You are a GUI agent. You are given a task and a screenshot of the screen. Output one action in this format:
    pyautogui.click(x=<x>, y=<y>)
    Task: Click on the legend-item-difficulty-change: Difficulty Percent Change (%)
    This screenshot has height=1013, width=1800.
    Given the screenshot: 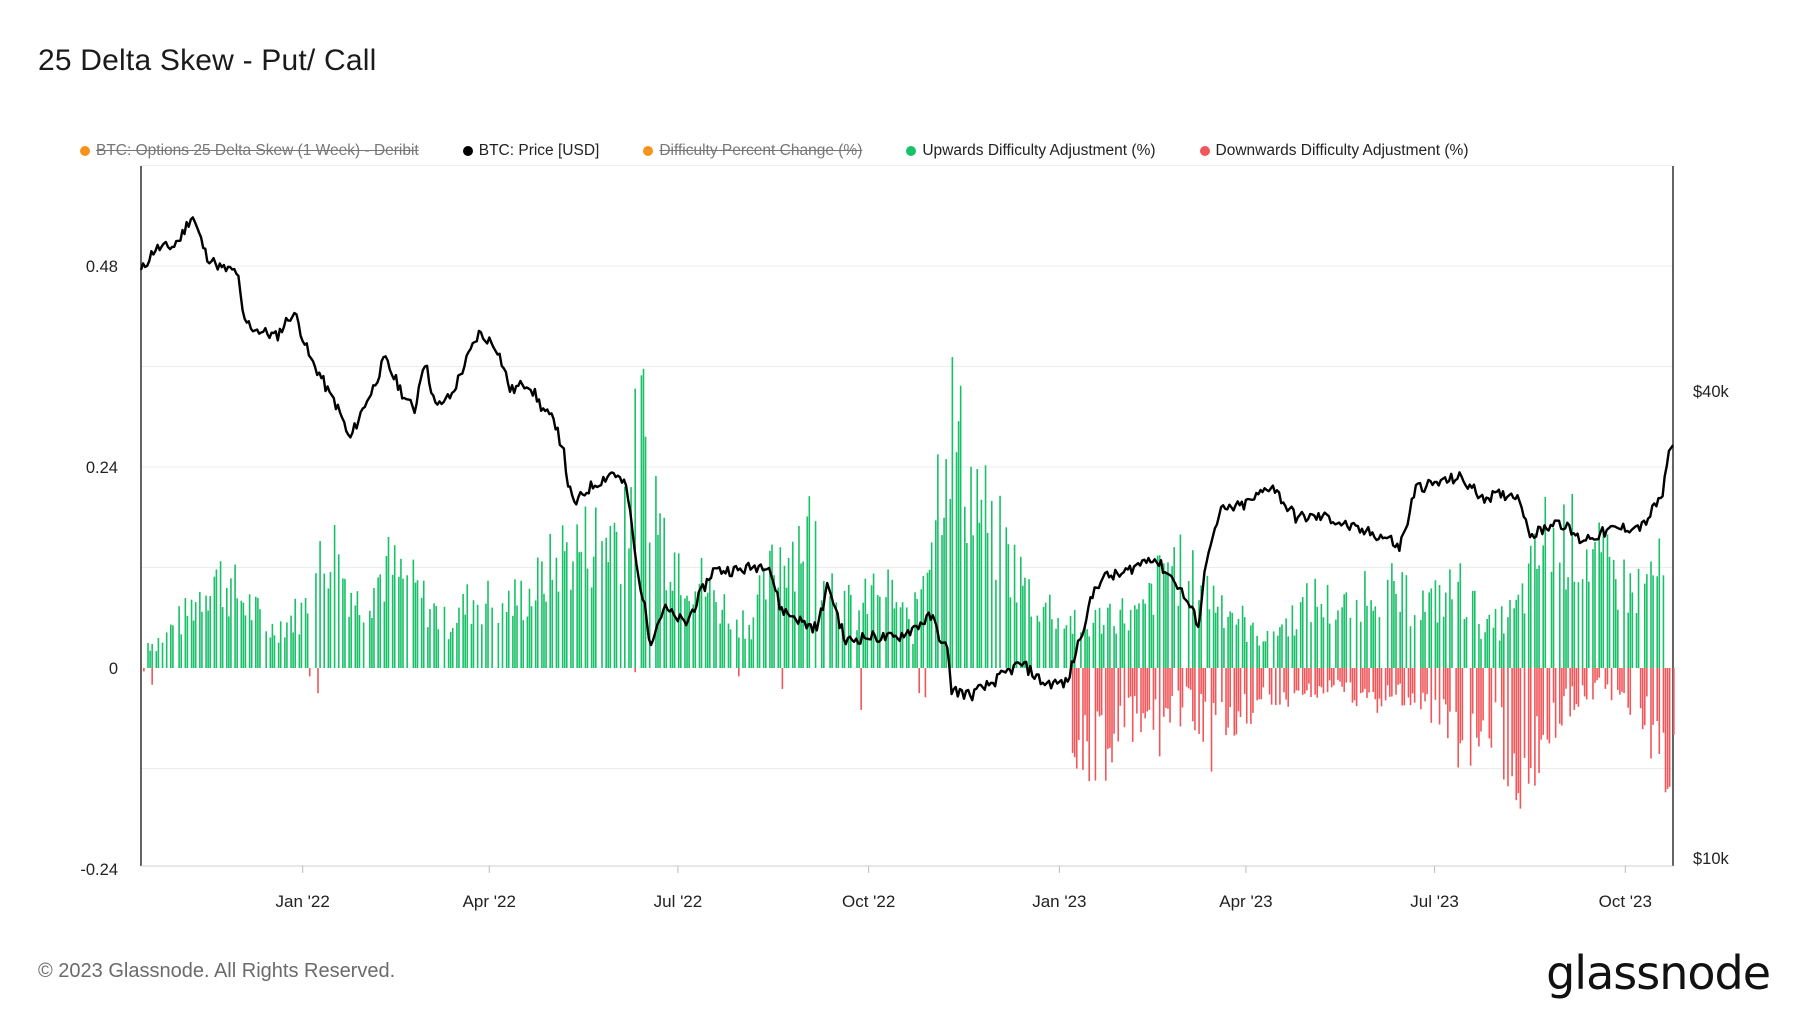 What is the action you would take?
    pyautogui.click(x=752, y=151)
    